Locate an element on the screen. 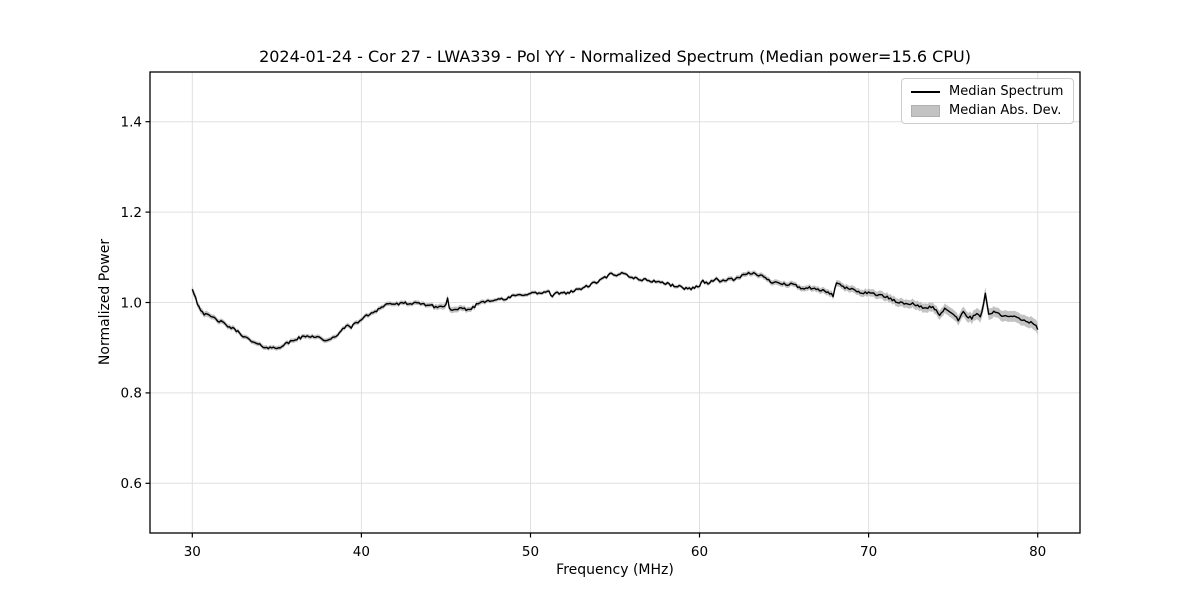 The image size is (1200, 600). median-spectrum-line is located at coordinates (615, 310).